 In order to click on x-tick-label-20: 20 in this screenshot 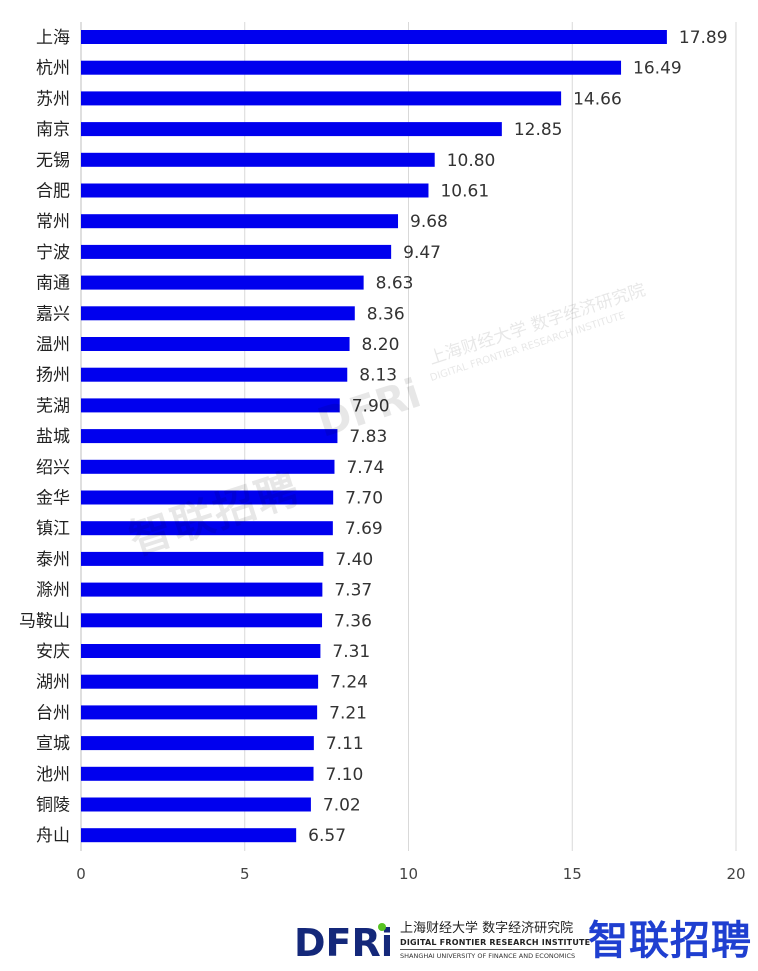, I will do `click(735, 874)`.